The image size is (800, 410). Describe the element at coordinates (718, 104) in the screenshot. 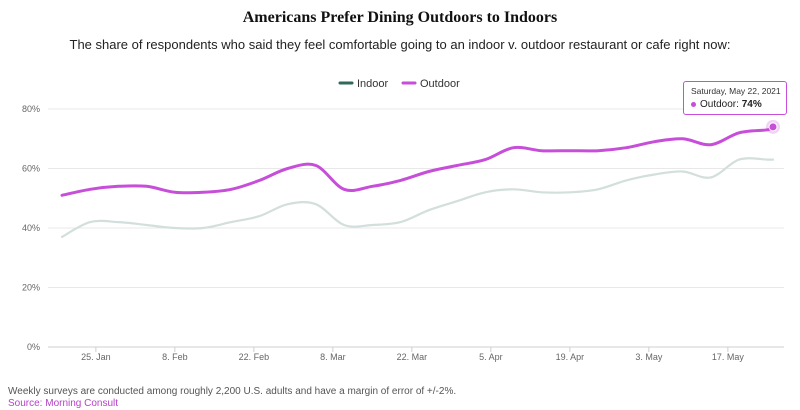

I see `tooltip-series: Outdoor` at that location.